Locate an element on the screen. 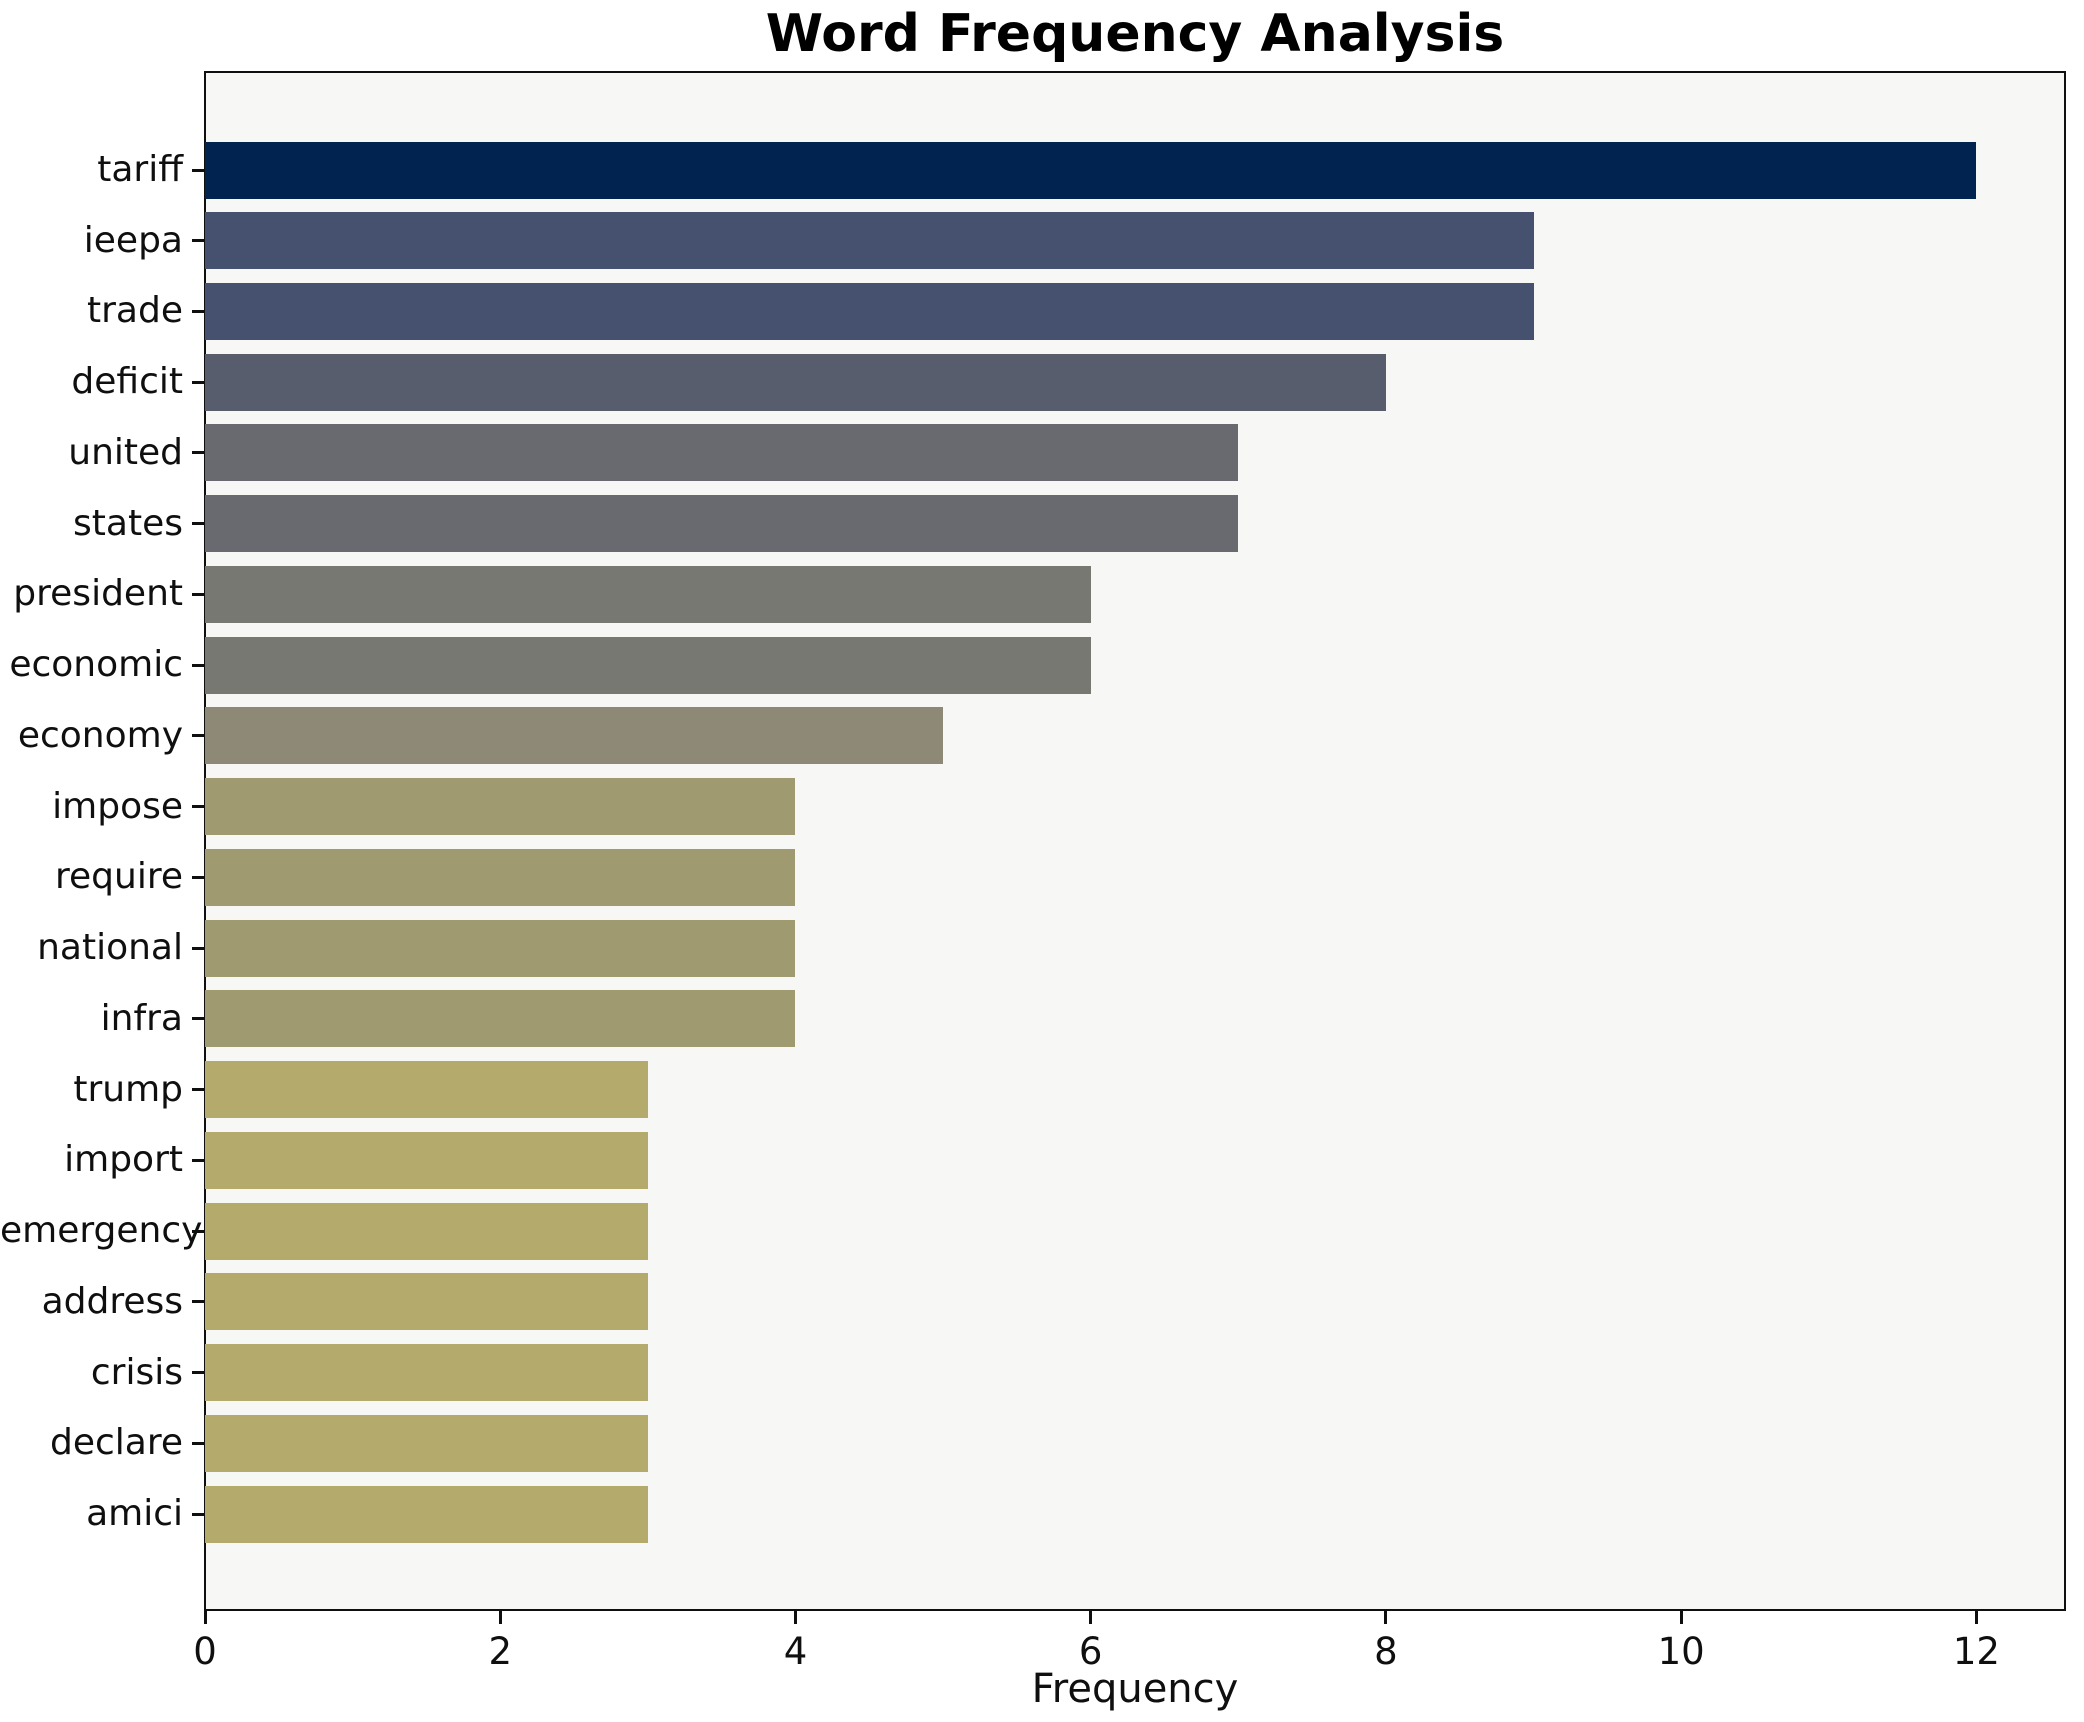 This screenshot has width=2084, height=1722. bar-emergency is located at coordinates (426, 1231).